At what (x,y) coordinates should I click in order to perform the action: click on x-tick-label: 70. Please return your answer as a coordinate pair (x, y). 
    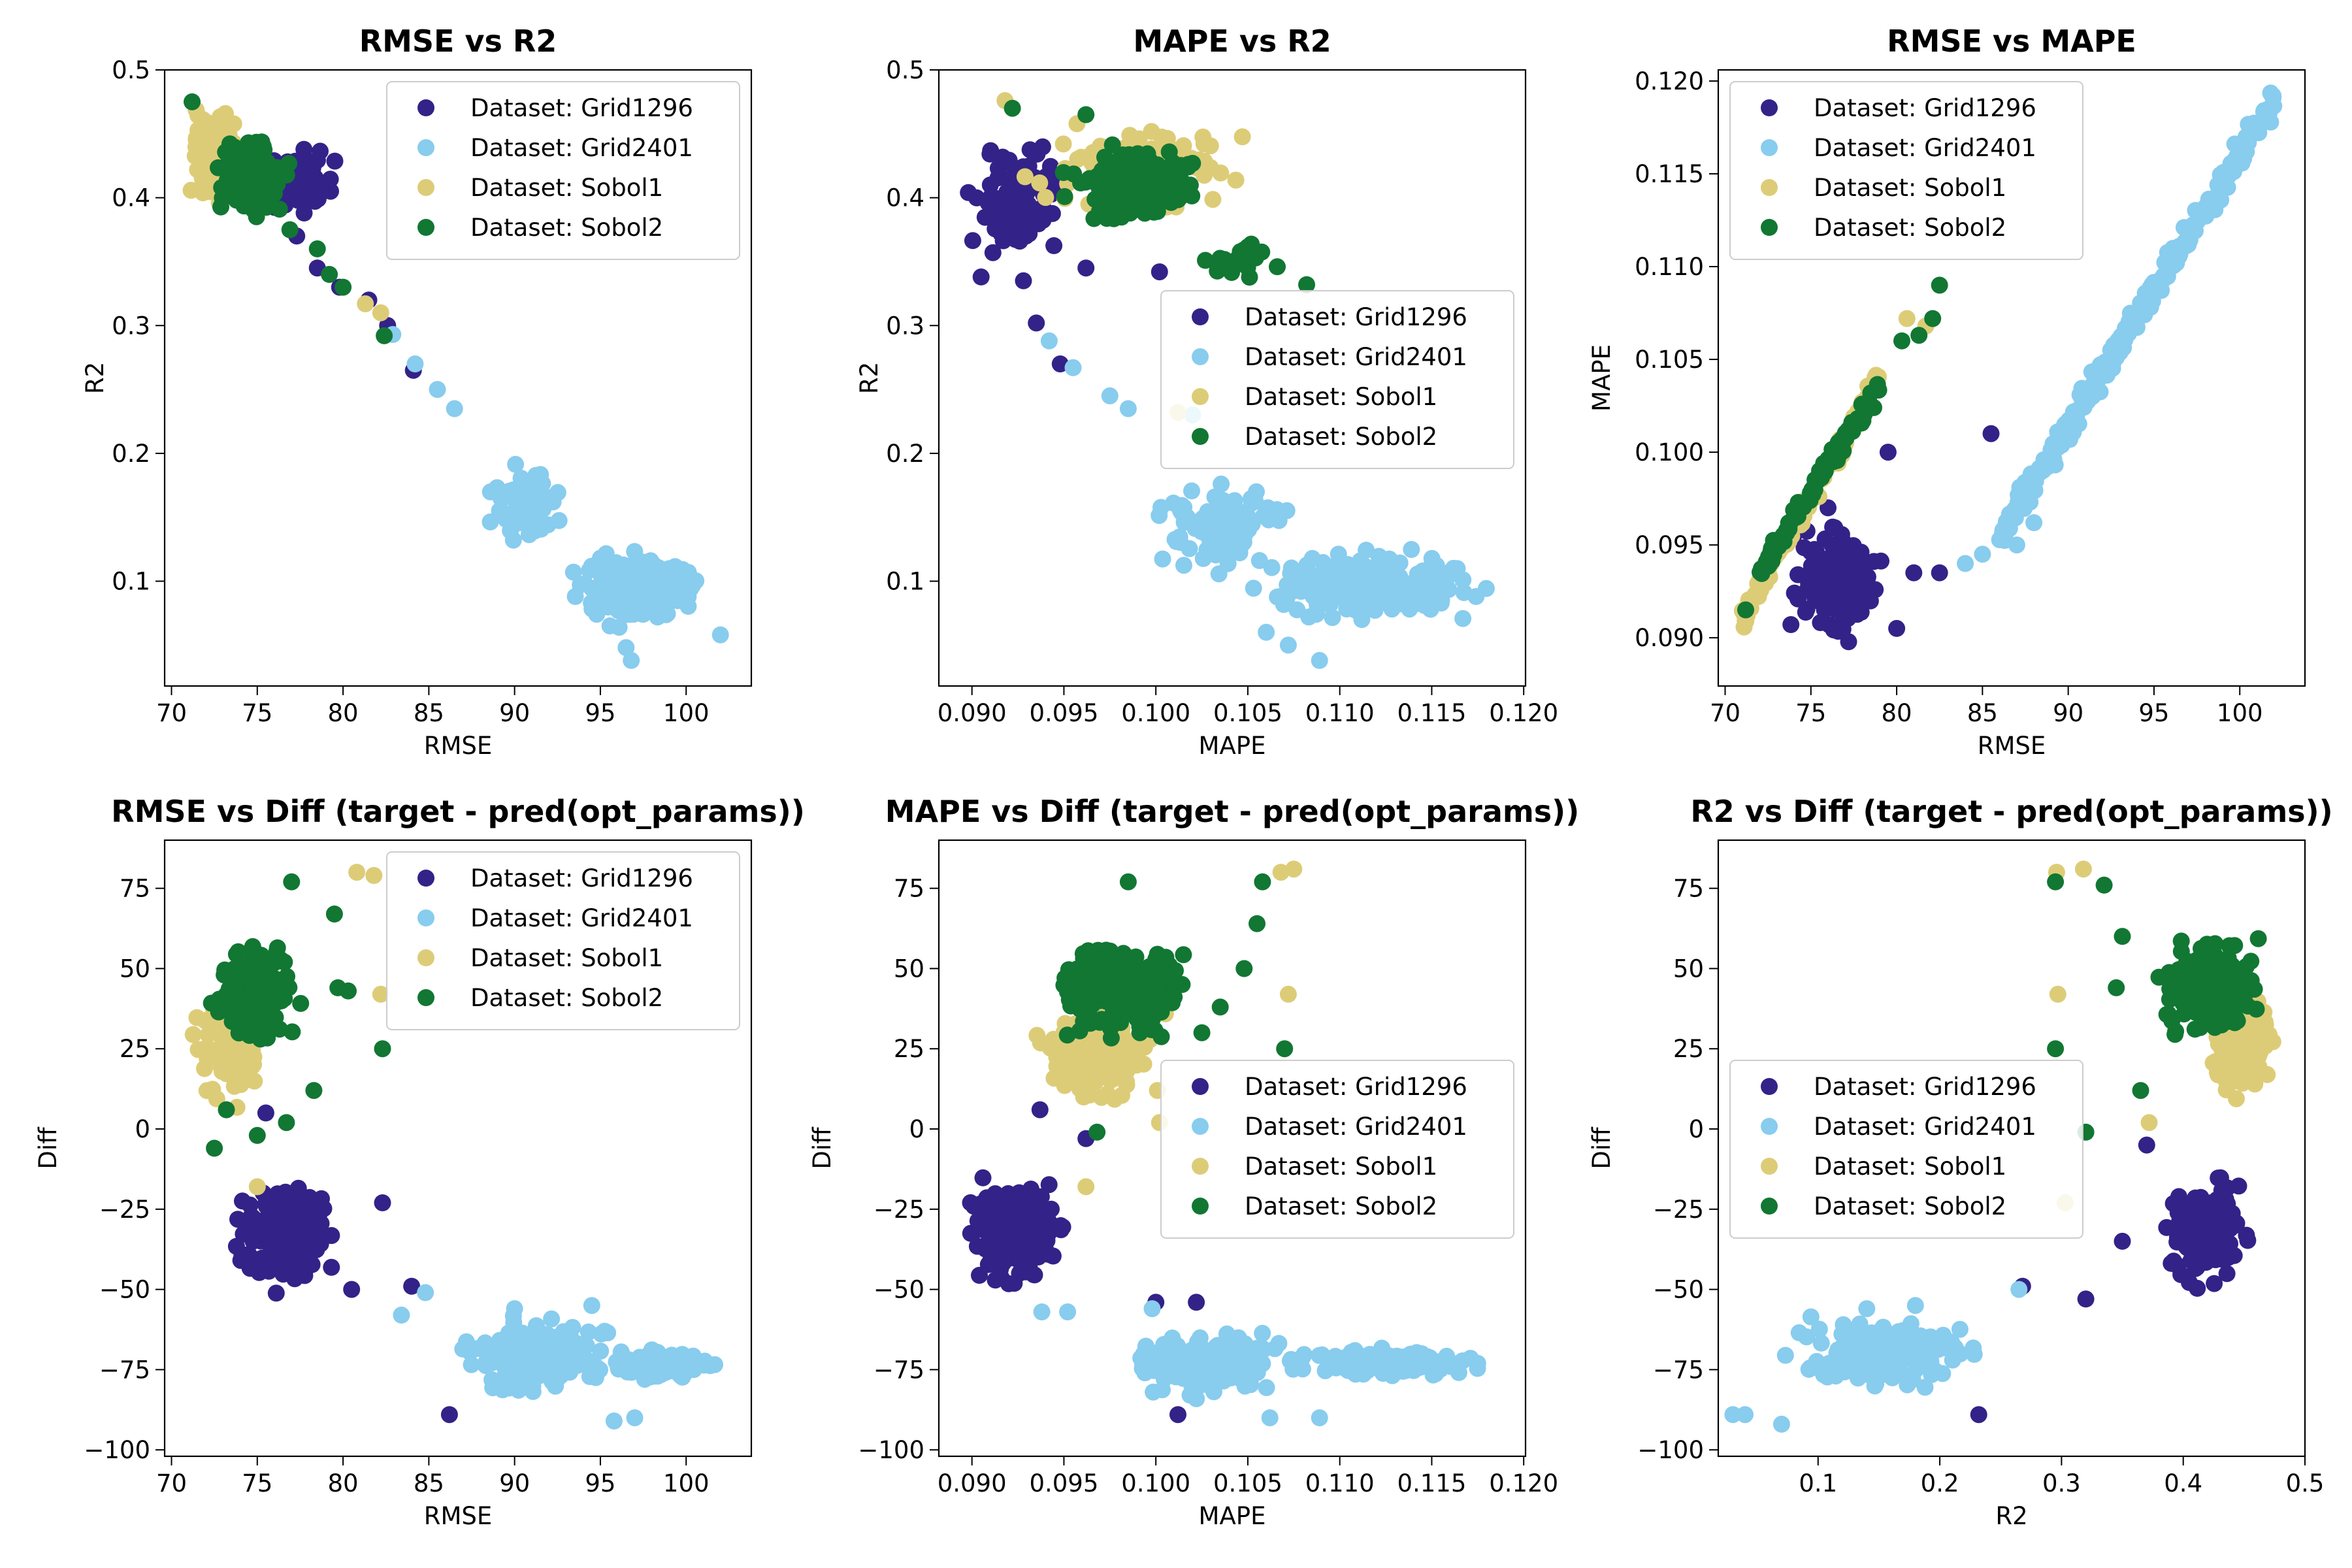
    Looking at the image, I should click on (171, 1483).